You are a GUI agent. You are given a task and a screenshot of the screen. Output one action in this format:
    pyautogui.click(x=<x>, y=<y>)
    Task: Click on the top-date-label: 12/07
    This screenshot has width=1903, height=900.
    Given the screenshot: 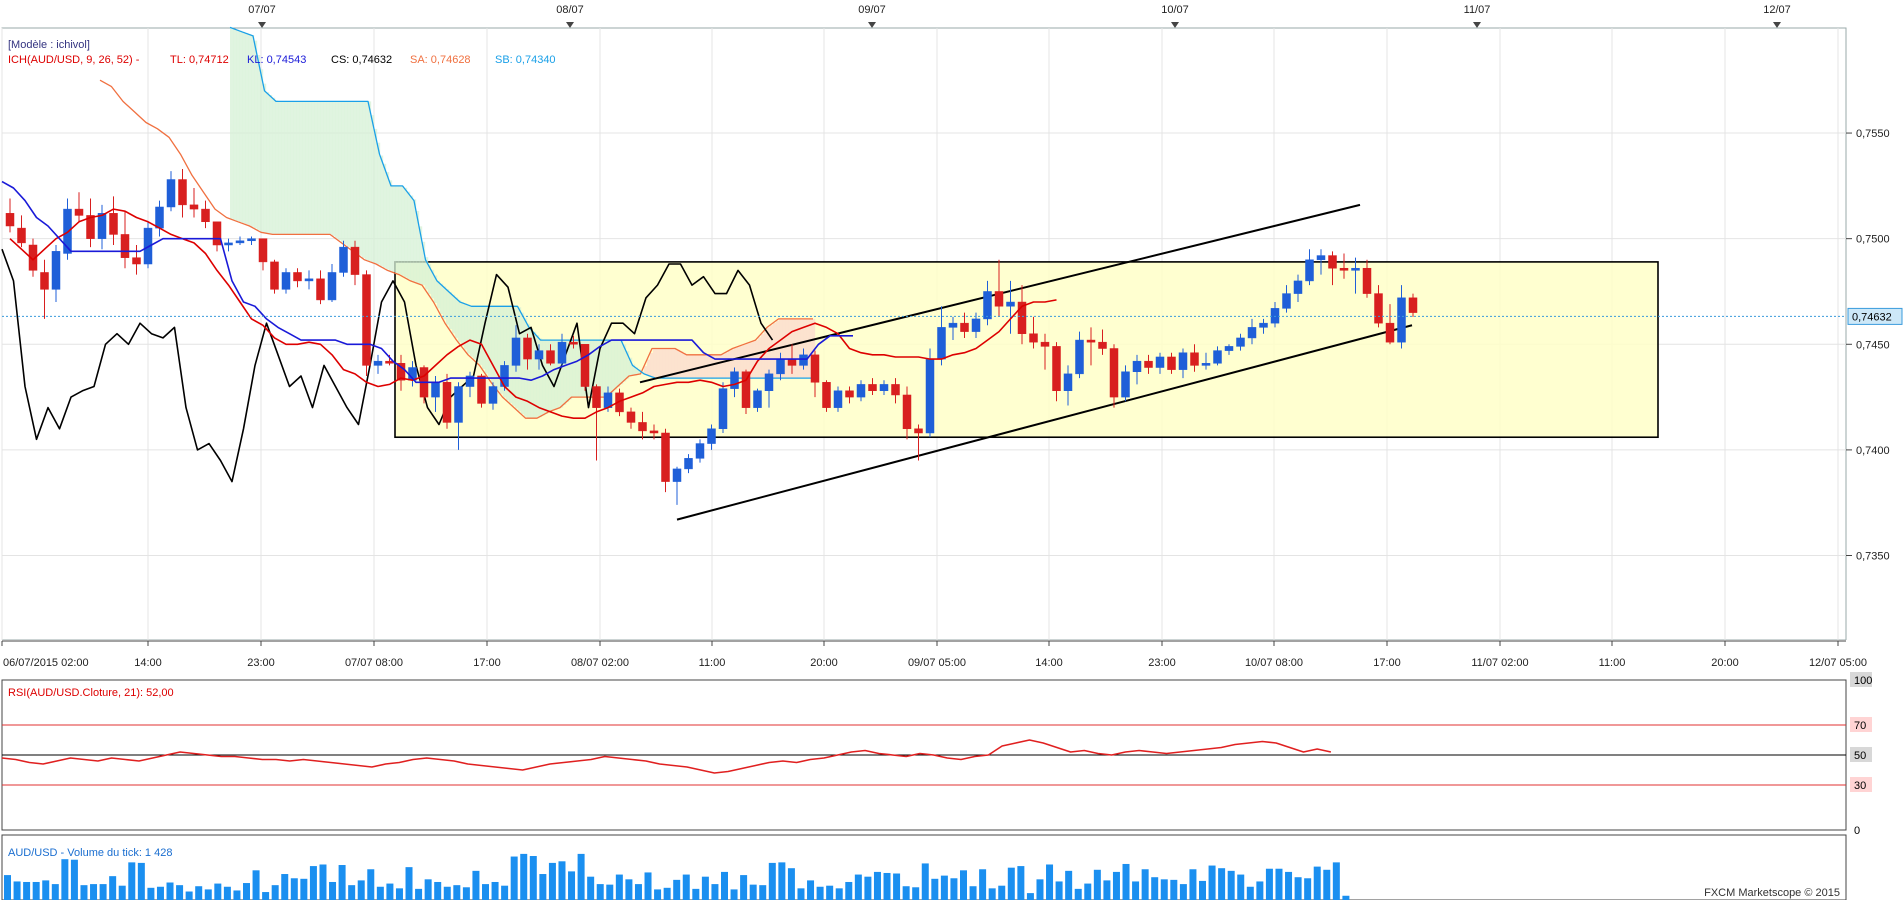 What is the action you would take?
    pyautogui.click(x=1777, y=10)
    